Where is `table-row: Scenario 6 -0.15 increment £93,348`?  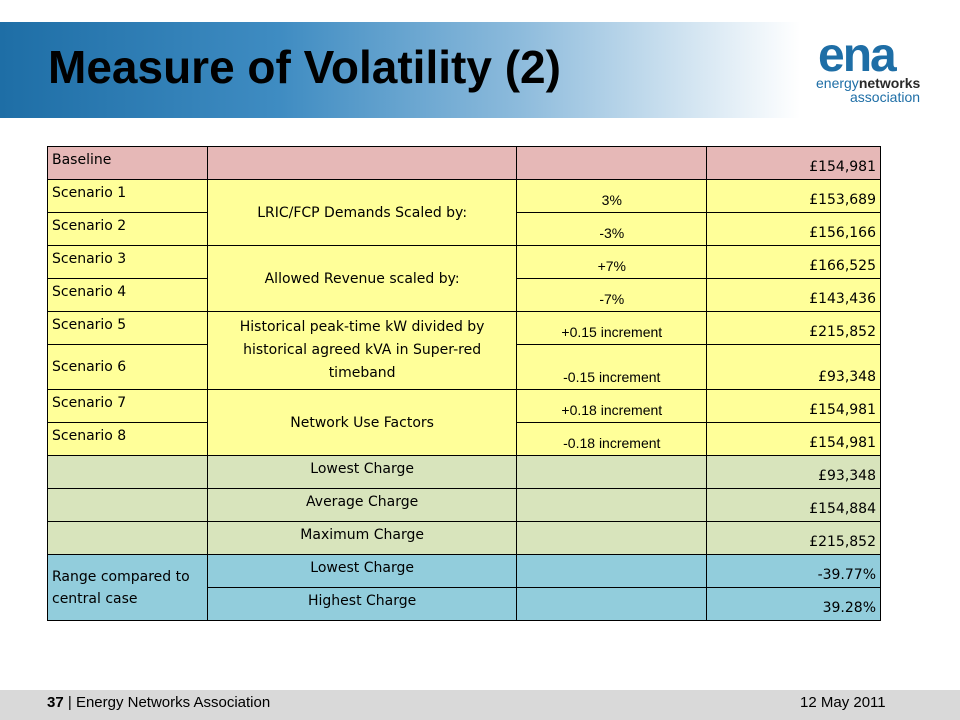
table-row: Scenario 6 -0.15 increment £93,348 is located at coordinates (464, 367).